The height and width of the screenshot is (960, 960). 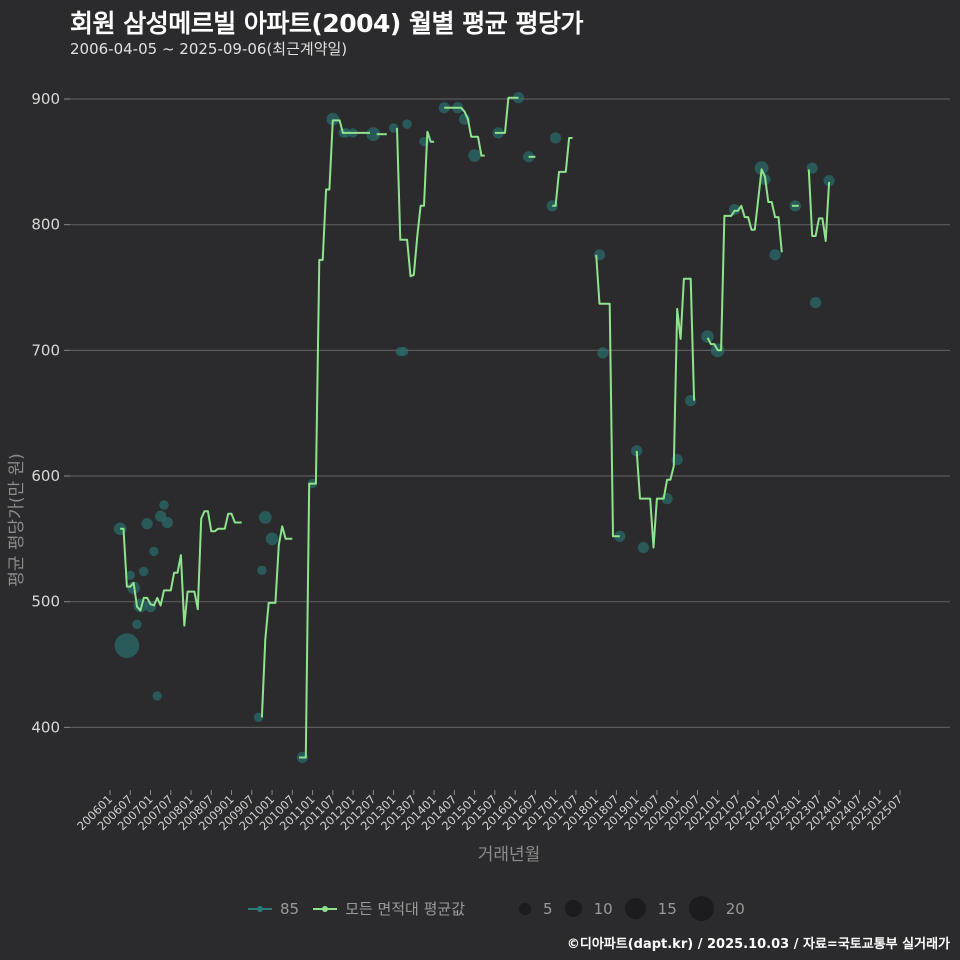 What do you see at coordinates (405, 909) in the screenshot?
I see `legend-label: 모든 면적대 평균값` at bounding box center [405, 909].